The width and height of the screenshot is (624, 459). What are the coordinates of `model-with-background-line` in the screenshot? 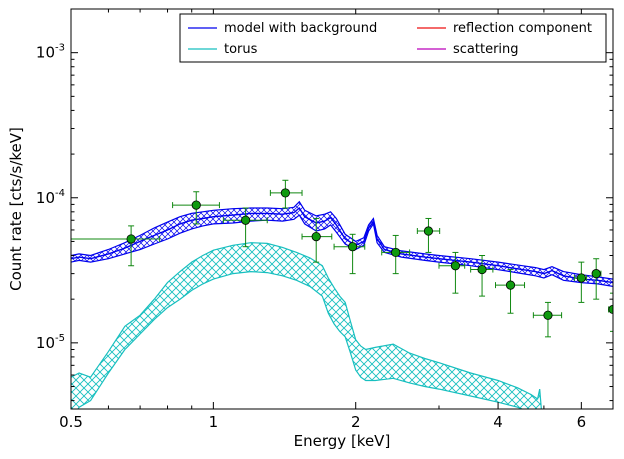 It's located at (342, 245).